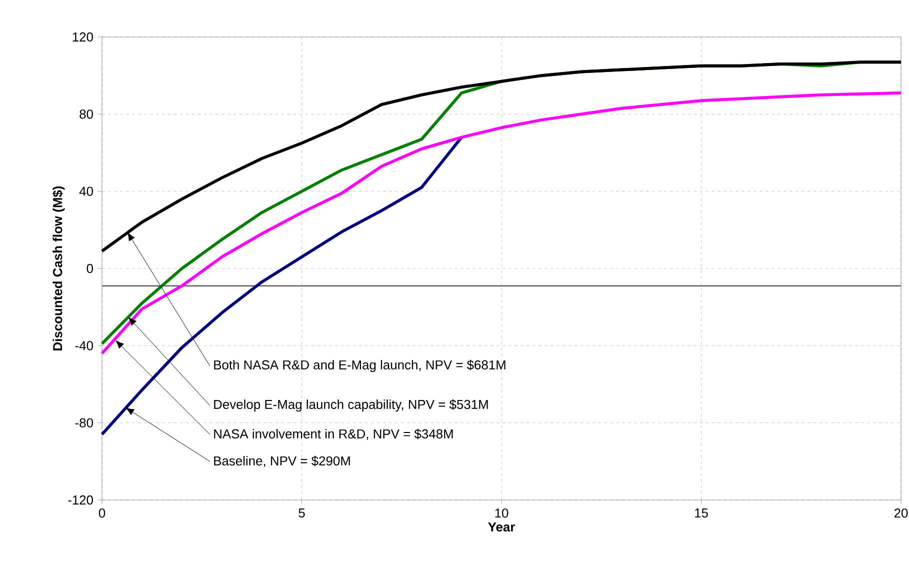 The height and width of the screenshot is (571, 909). What do you see at coordinates (282, 462) in the screenshot?
I see `annotation: Baseline, NPV = $290M` at bounding box center [282, 462].